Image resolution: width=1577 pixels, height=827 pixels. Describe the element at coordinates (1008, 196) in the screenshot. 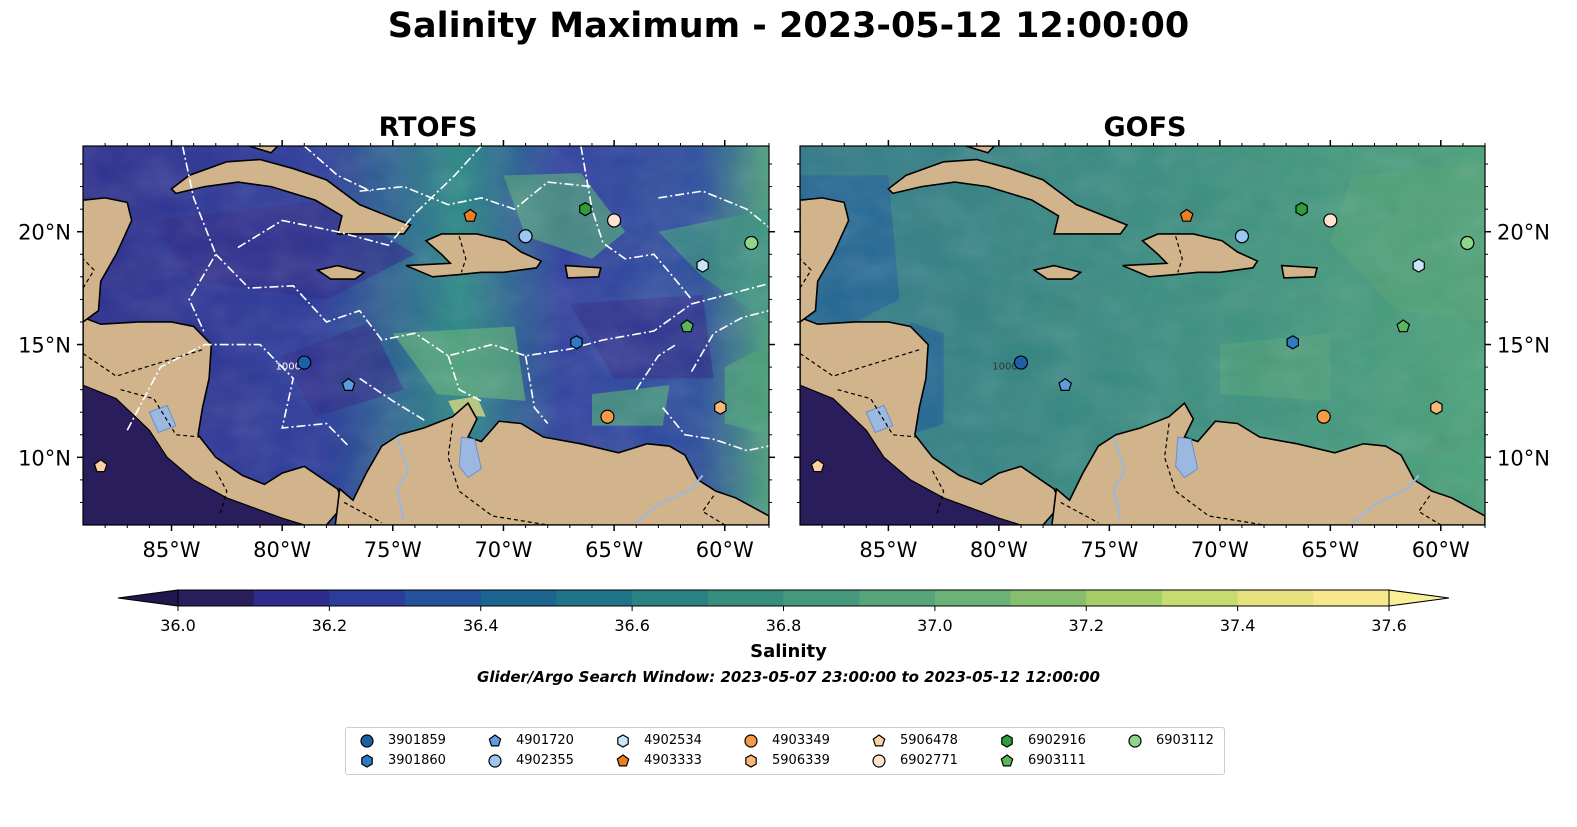

I see `land-cuba` at that location.